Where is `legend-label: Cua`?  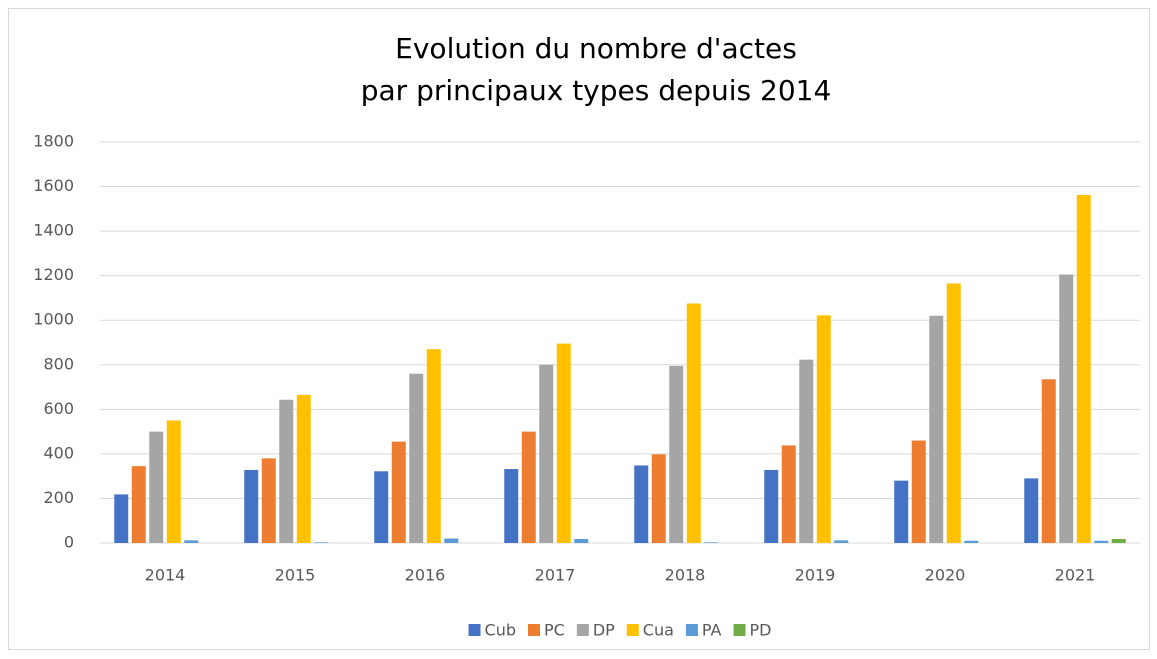 legend-label: Cua is located at coordinates (658, 630).